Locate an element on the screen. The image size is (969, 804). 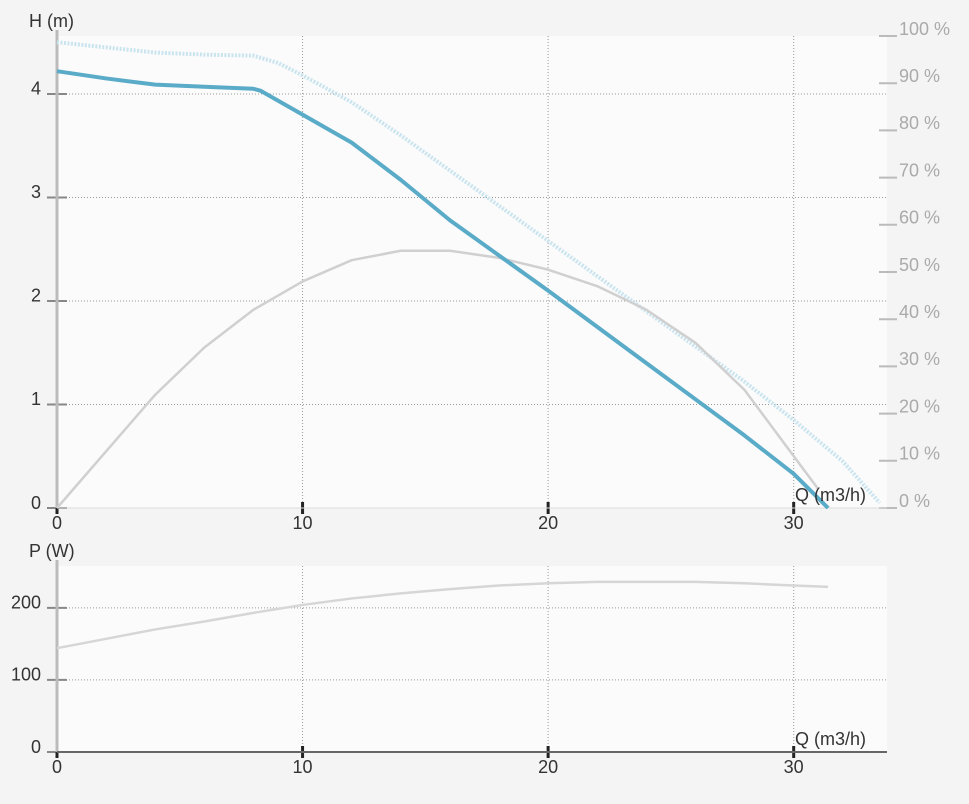
y2-tick-label: 100 % is located at coordinates (924, 29).